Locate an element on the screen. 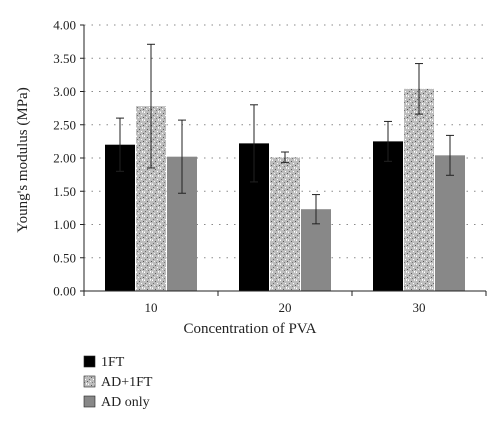 Image resolution: width=500 pixels, height=432 pixels. legend-swatch-1ft is located at coordinates (89, 361).